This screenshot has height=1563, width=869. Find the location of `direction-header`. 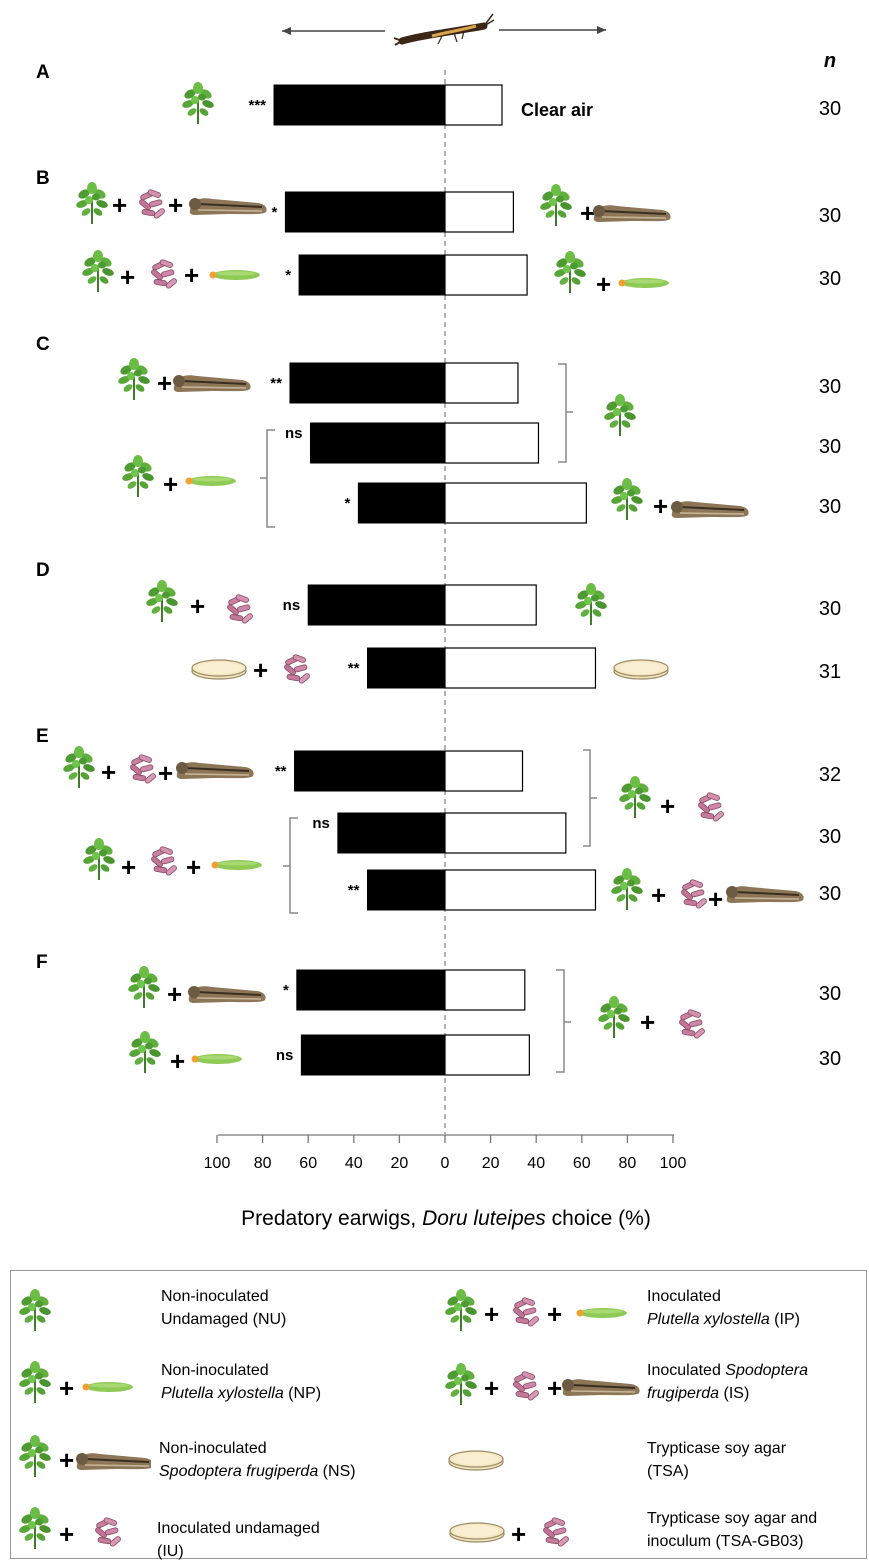

direction-header is located at coordinates (444, 29).